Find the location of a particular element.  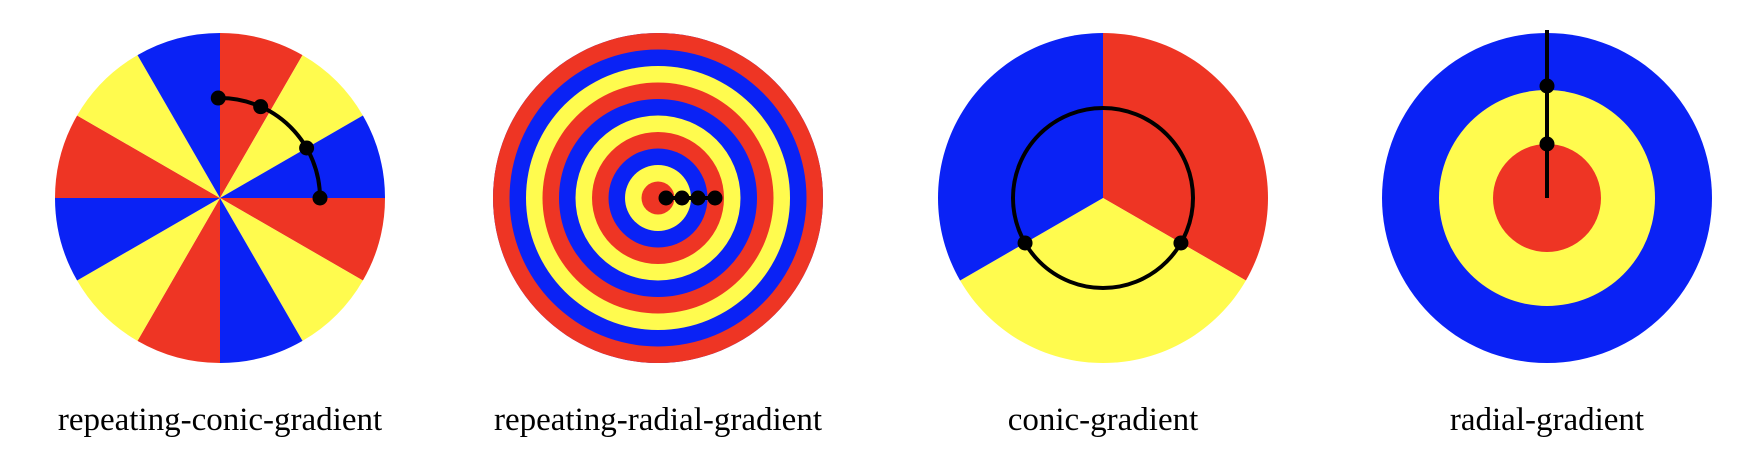

conic-gradient-diagram is located at coordinates (1103, 198).